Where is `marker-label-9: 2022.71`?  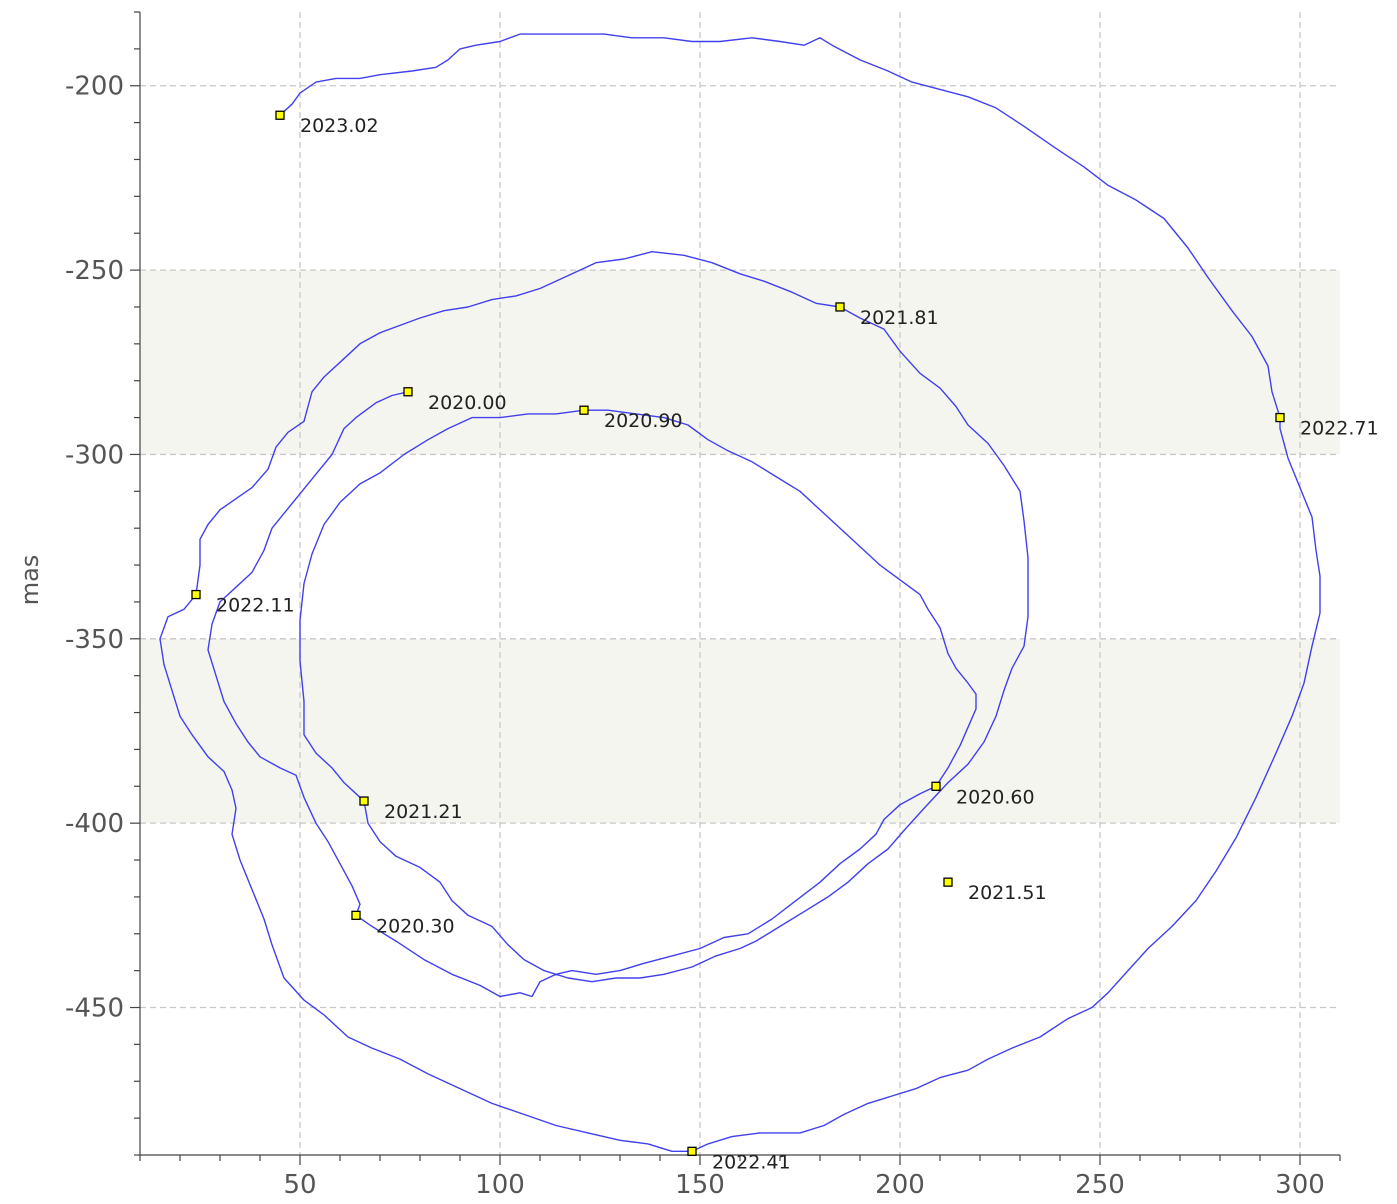
marker-label-9: 2022.71 is located at coordinates (1339, 429).